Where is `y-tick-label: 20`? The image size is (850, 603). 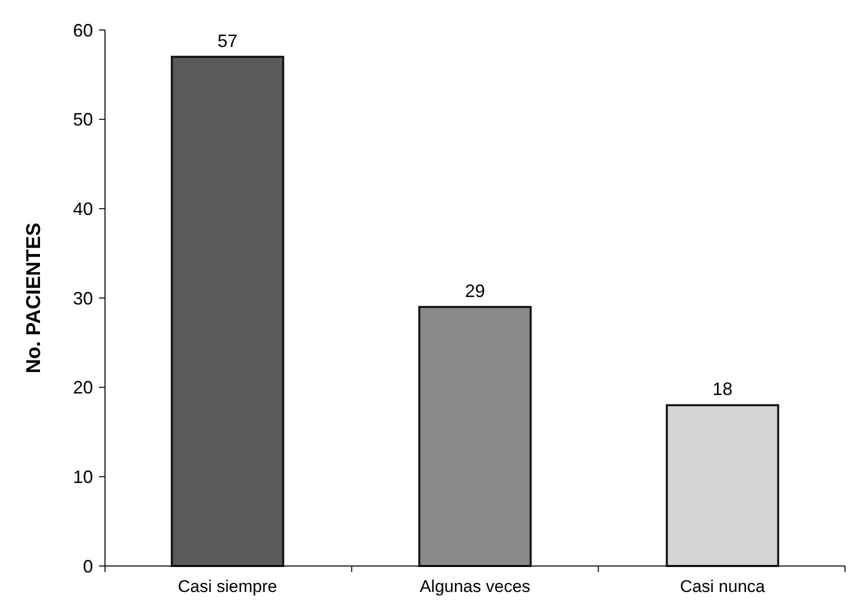 y-tick-label: 20 is located at coordinates (82, 388).